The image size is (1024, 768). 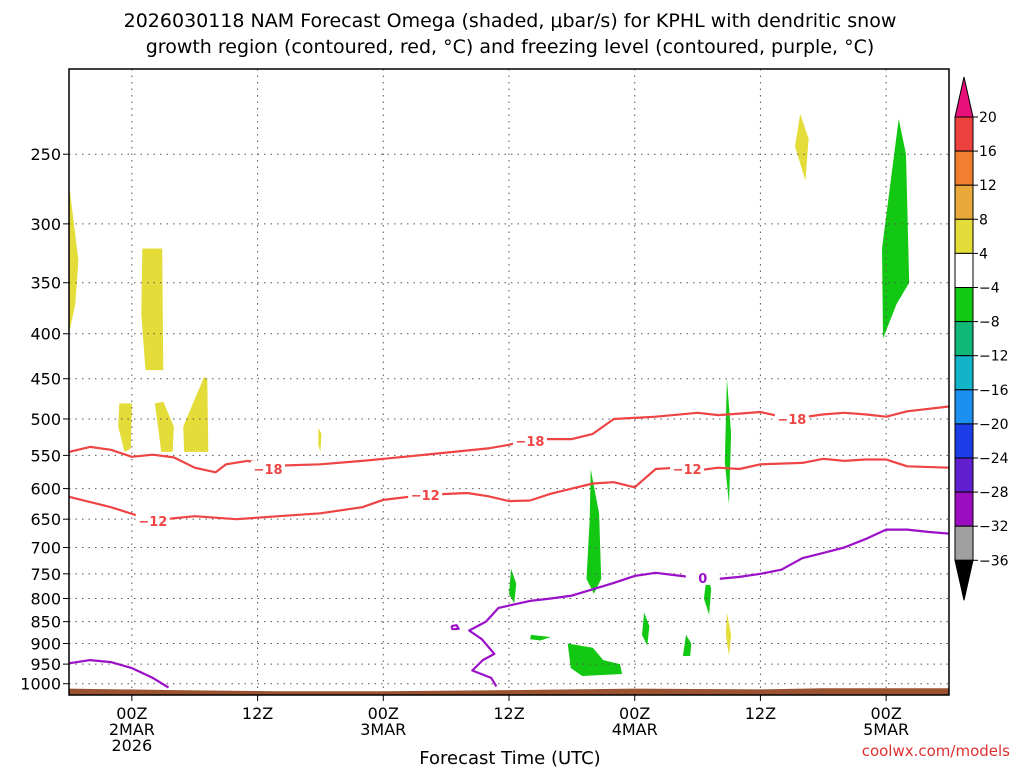 I want to click on ytick-label-800: 800, so click(x=45, y=598).